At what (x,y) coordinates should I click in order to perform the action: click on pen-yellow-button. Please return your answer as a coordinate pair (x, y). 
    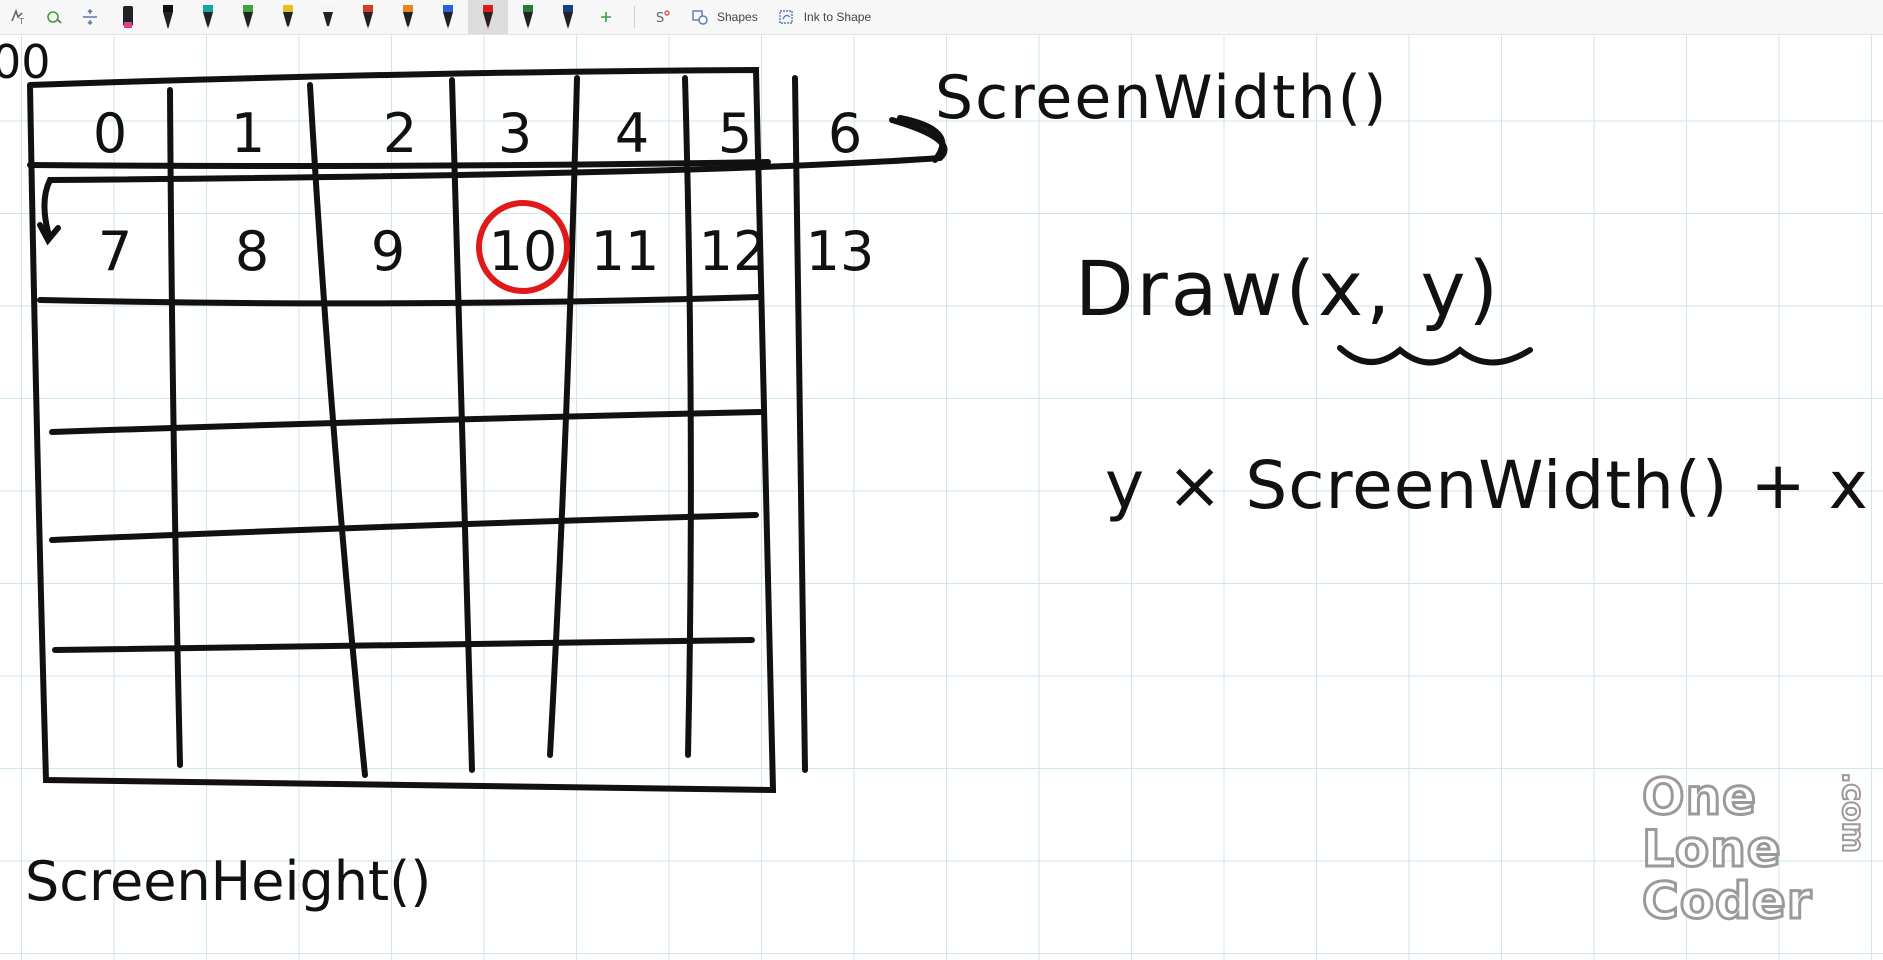
    Looking at the image, I should click on (288, 17).